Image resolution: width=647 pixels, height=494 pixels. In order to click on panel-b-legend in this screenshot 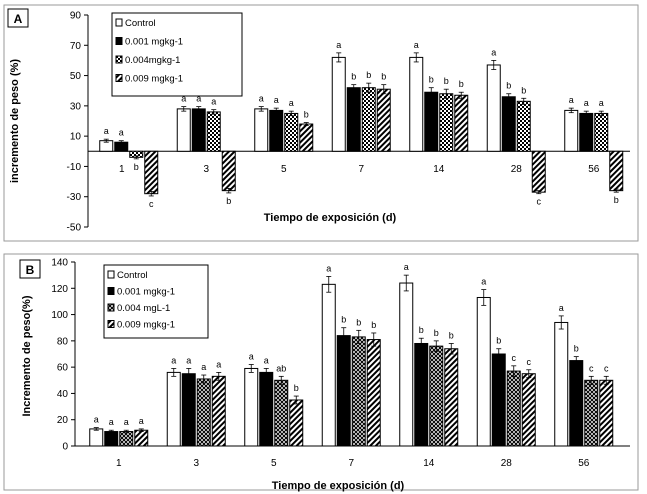, I will do `click(156, 301)`.